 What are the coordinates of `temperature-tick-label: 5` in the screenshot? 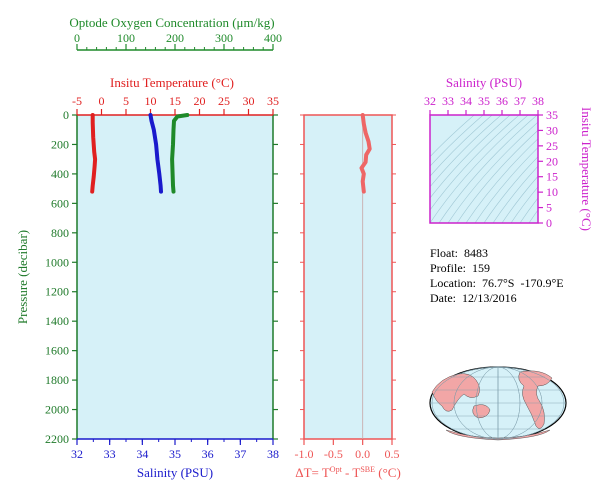 It's located at (126, 101).